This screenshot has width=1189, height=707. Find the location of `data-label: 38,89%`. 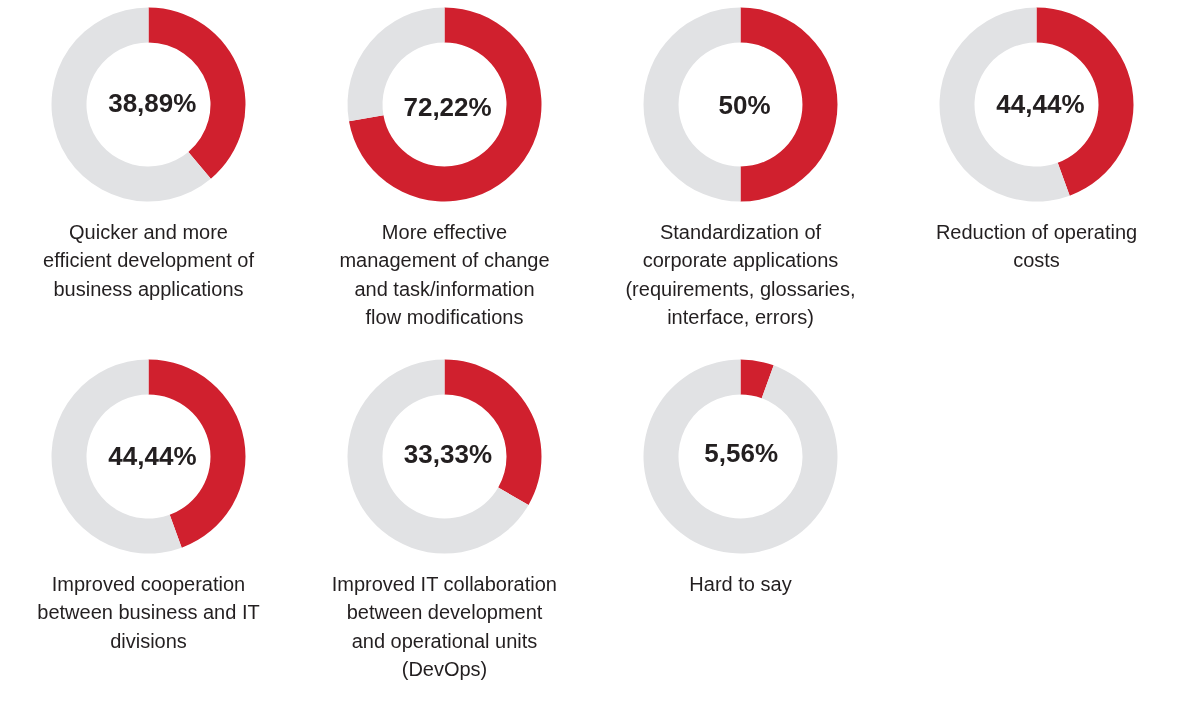

data-label: 38,89% is located at coordinates (152, 103).